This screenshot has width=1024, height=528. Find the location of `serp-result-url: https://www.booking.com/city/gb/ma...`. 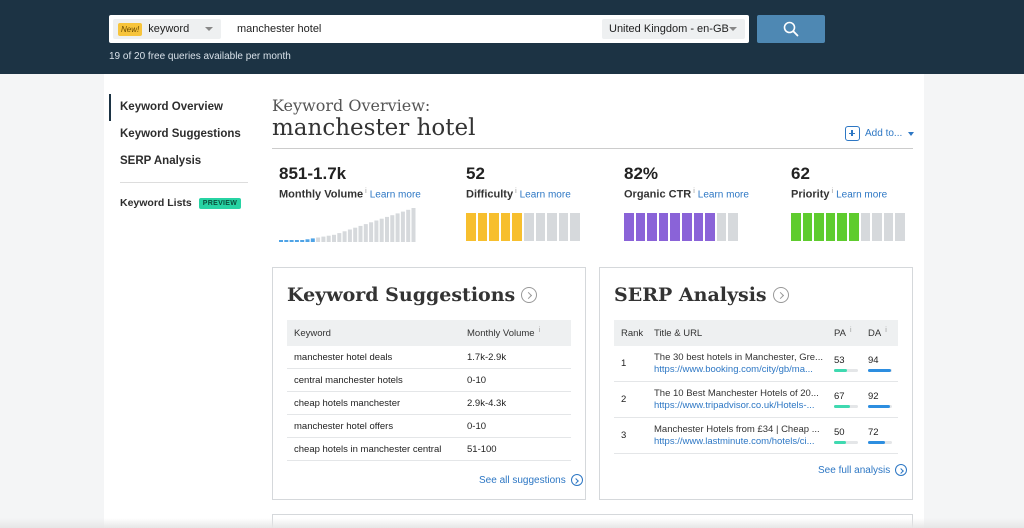

serp-result-url: https://www.booking.com/city/gb/ma... is located at coordinates (733, 369).